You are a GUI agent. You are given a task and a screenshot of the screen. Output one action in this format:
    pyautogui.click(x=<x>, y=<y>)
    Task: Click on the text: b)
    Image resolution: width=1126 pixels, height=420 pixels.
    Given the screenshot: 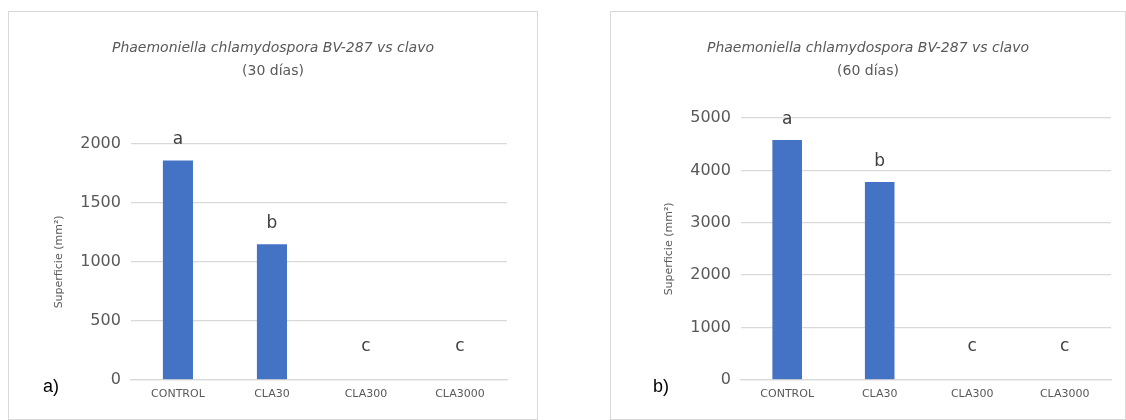 What is the action you would take?
    pyautogui.click(x=660, y=385)
    